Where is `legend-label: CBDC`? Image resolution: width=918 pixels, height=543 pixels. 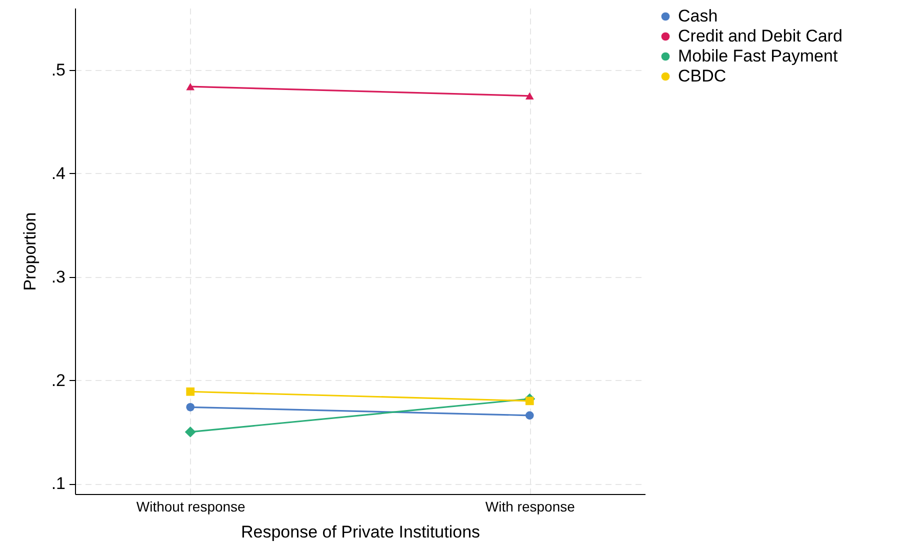 legend-label: CBDC is located at coordinates (702, 76).